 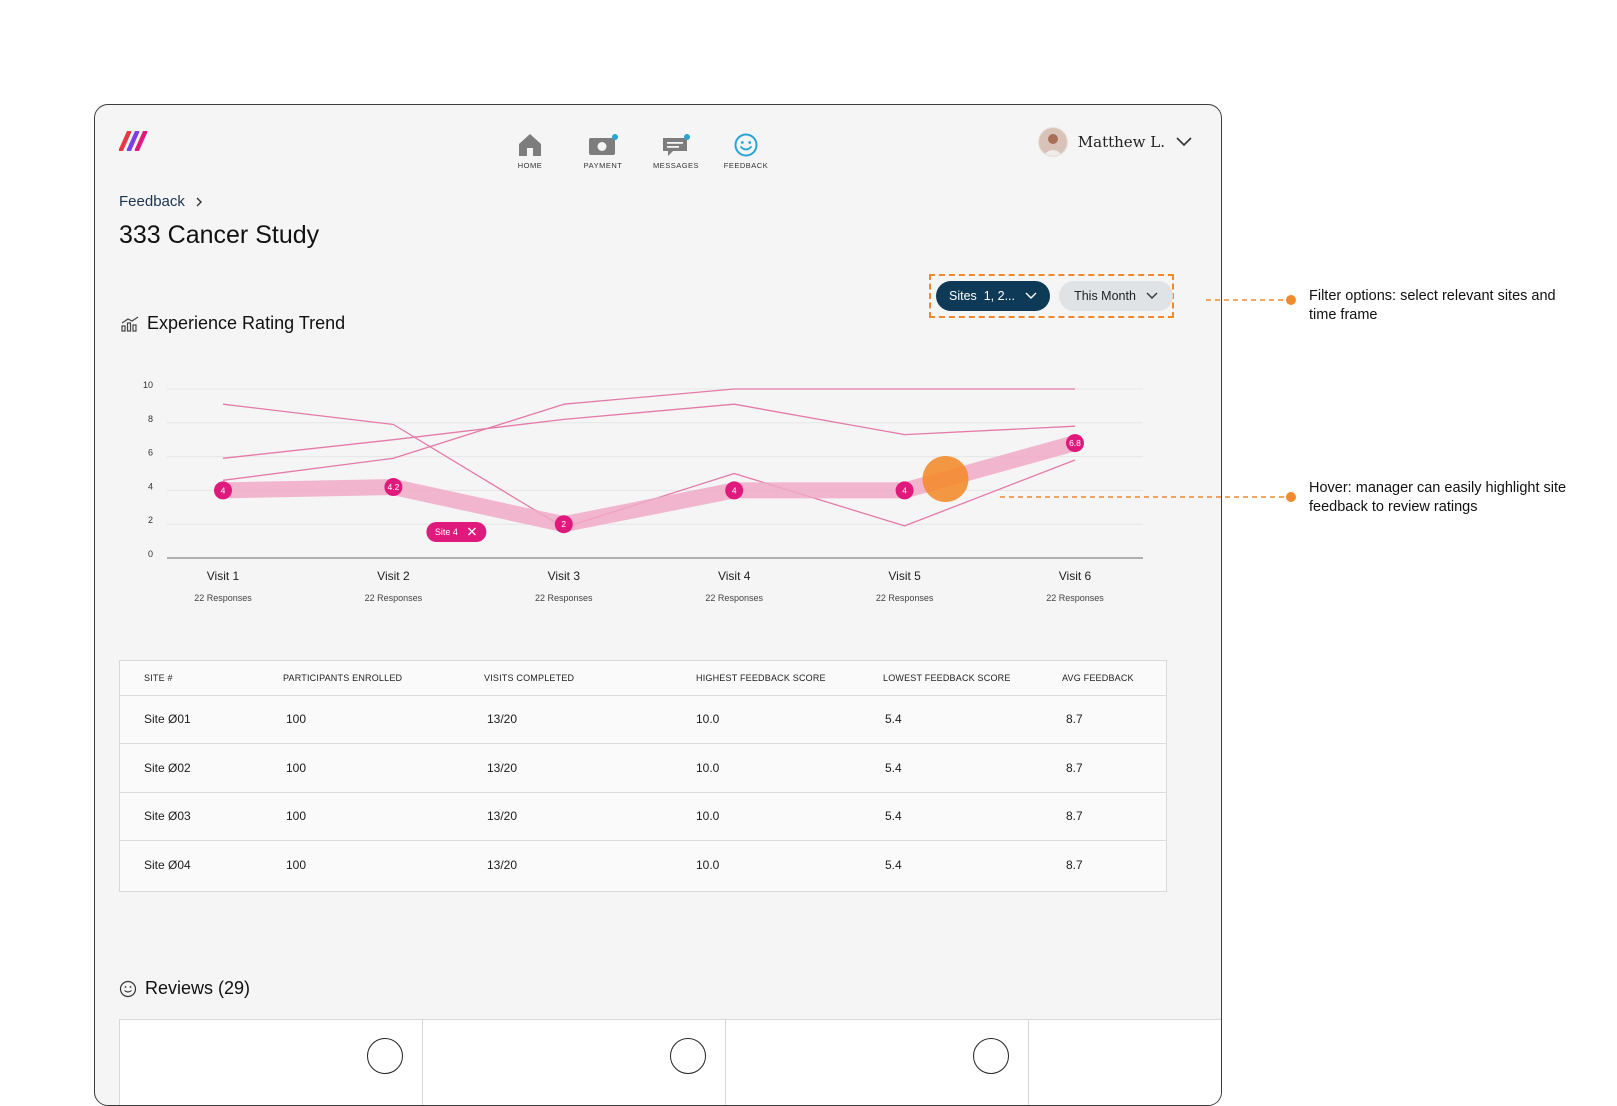 What do you see at coordinates (150, 554) in the screenshot?
I see `y-tick-label: 0` at bounding box center [150, 554].